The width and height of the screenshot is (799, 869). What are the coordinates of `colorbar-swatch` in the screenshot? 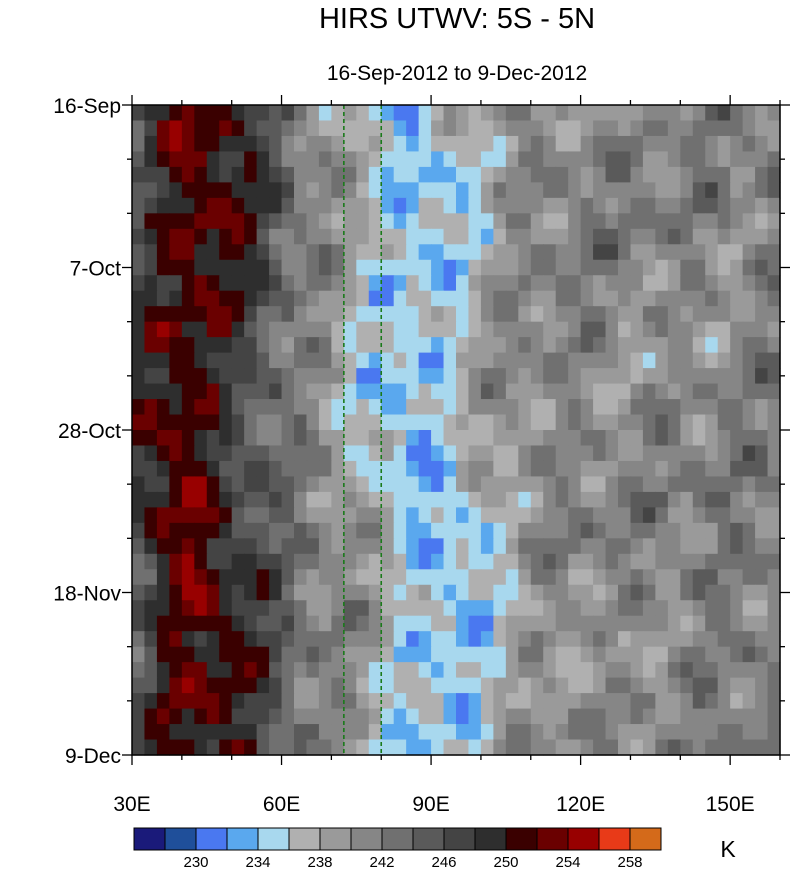 It's located at (552, 839).